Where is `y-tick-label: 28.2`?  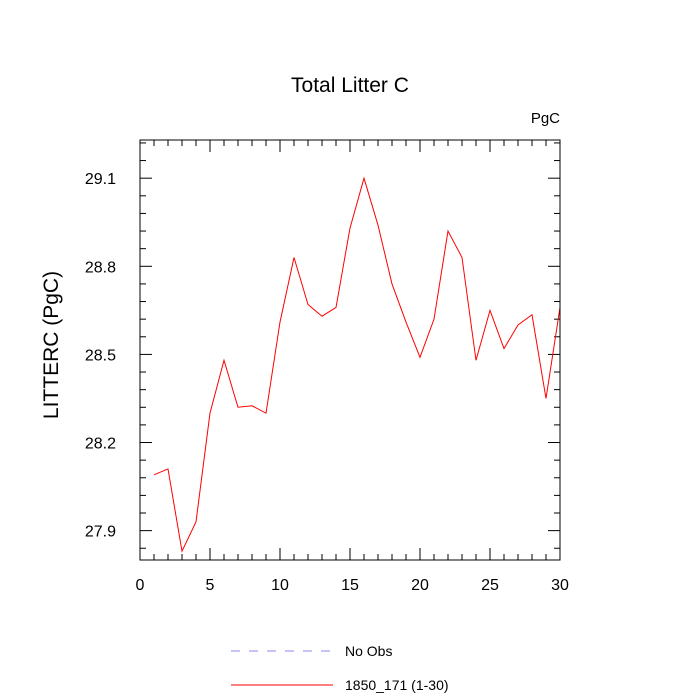 y-tick-label: 28.2 is located at coordinates (100, 444).